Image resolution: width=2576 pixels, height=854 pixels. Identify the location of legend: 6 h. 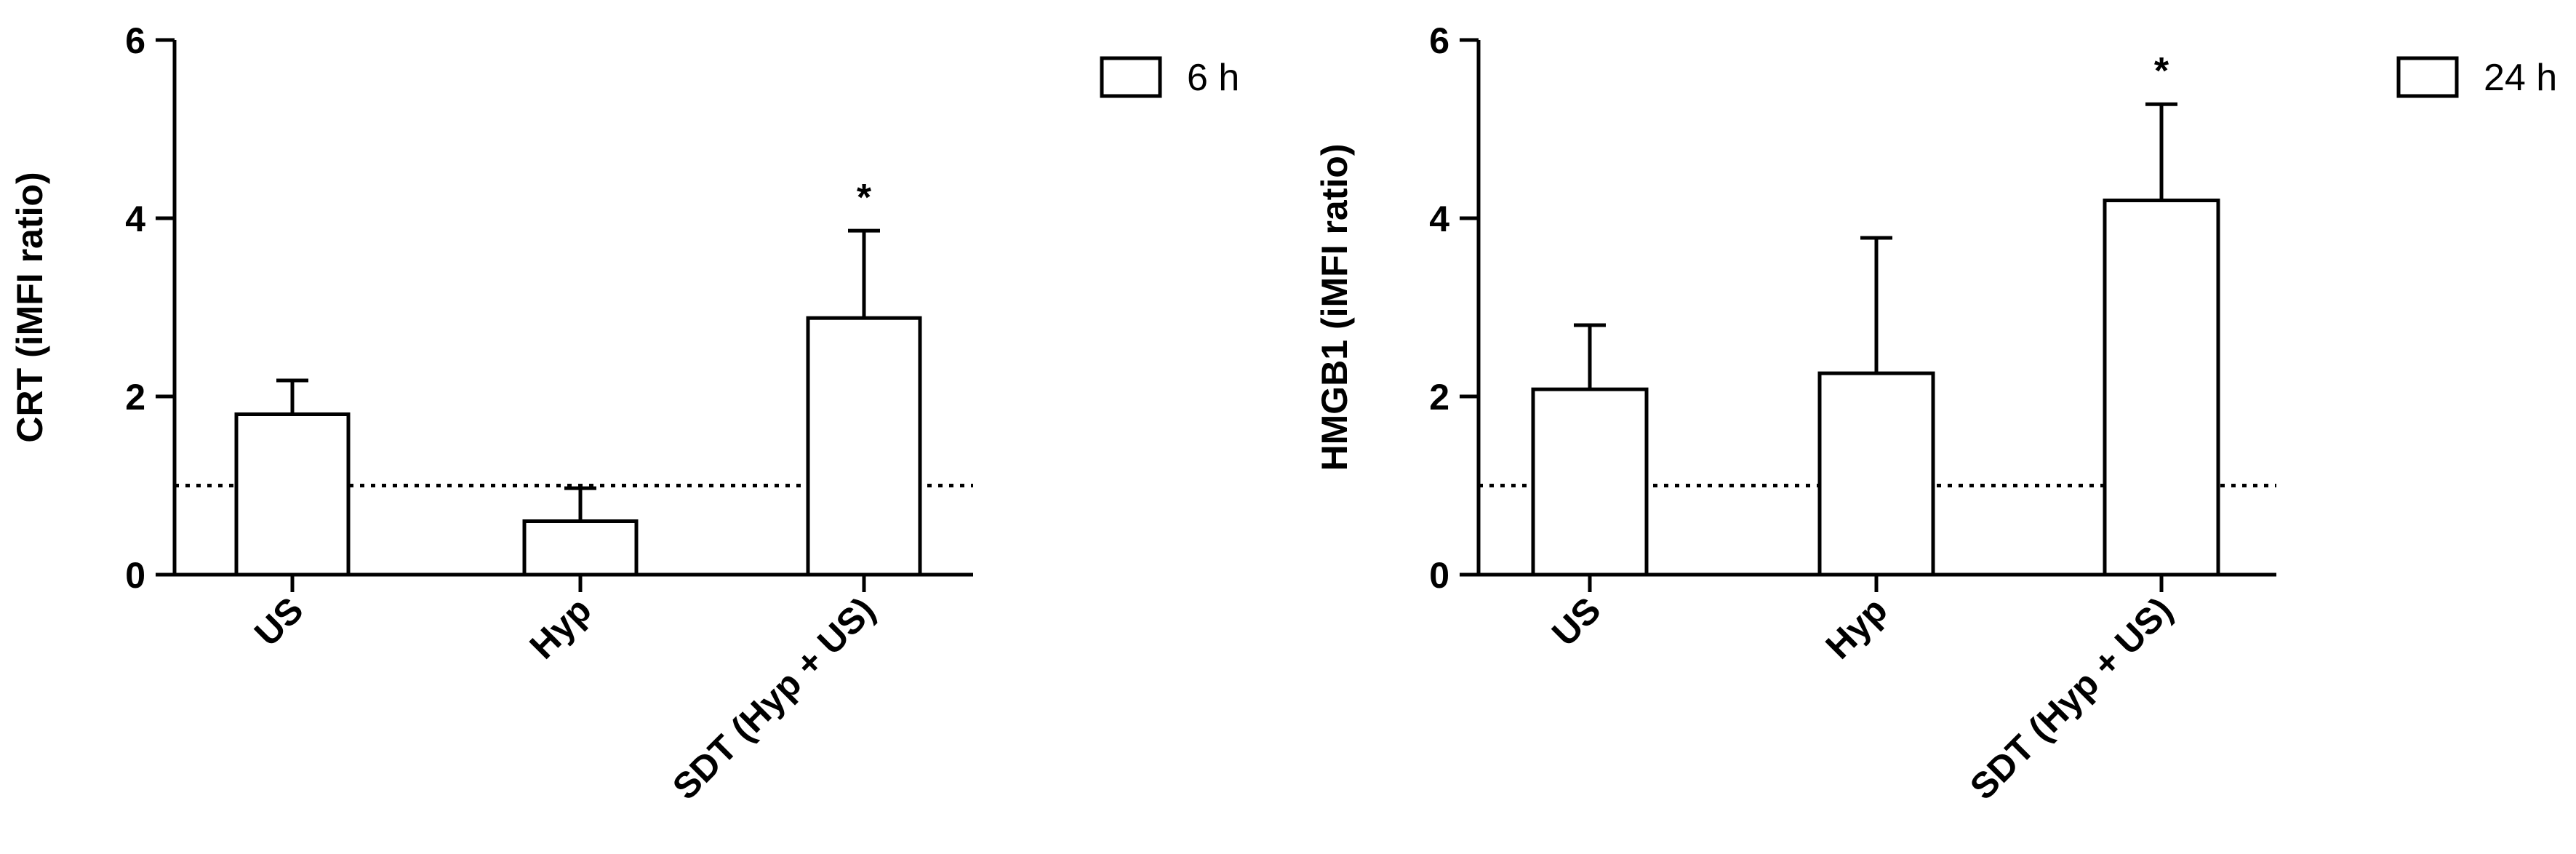
(1169, 77).